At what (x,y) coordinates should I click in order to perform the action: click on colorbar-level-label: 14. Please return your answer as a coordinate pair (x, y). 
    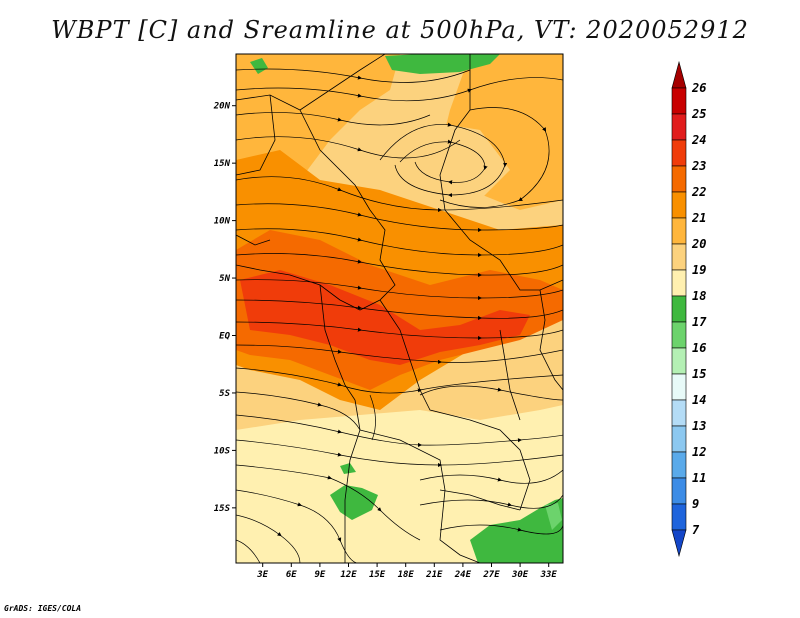
    Looking at the image, I should click on (699, 400).